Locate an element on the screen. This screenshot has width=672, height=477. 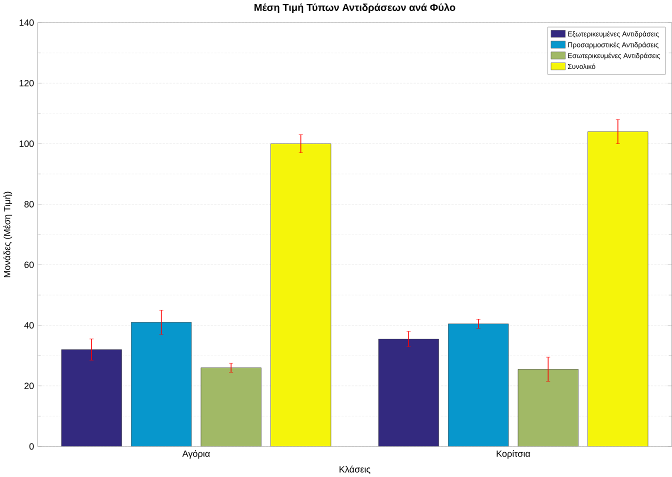
x-tick-label: Αγόρια is located at coordinates (196, 454).